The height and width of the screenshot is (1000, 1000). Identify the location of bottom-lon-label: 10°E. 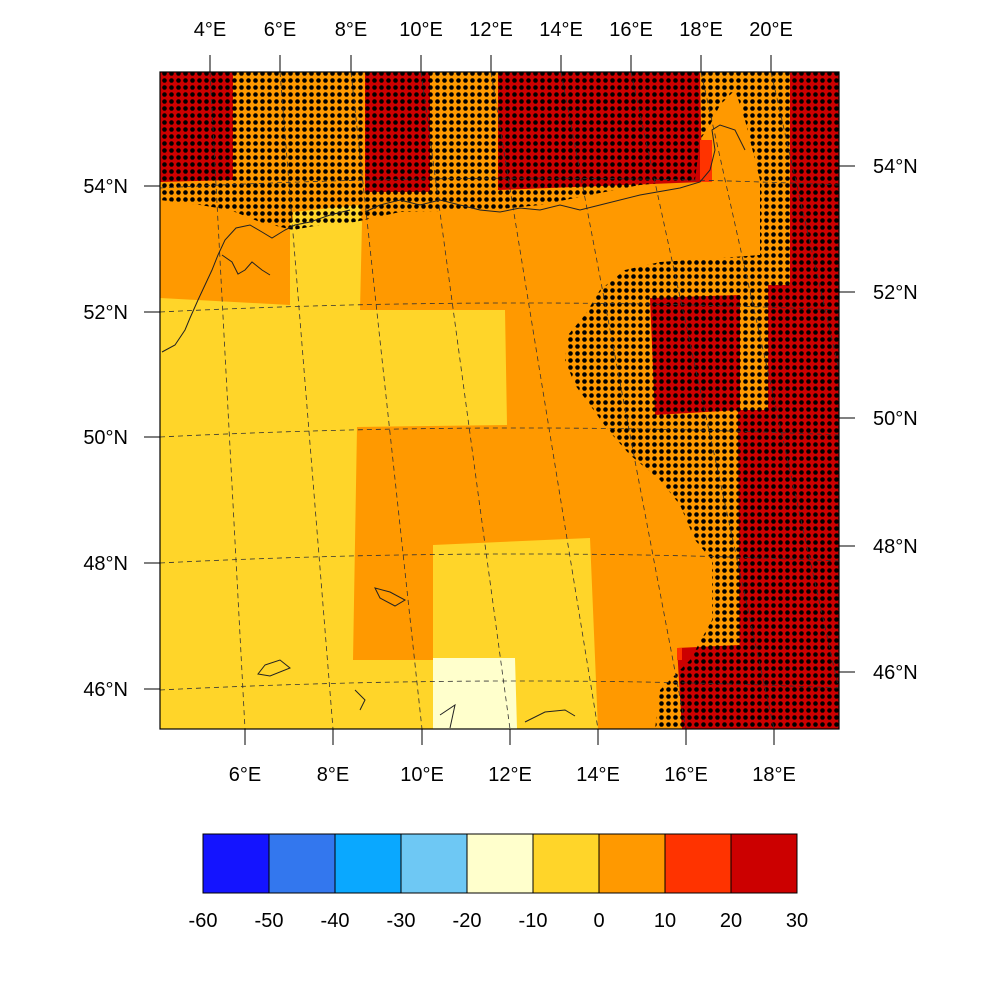
(422, 775).